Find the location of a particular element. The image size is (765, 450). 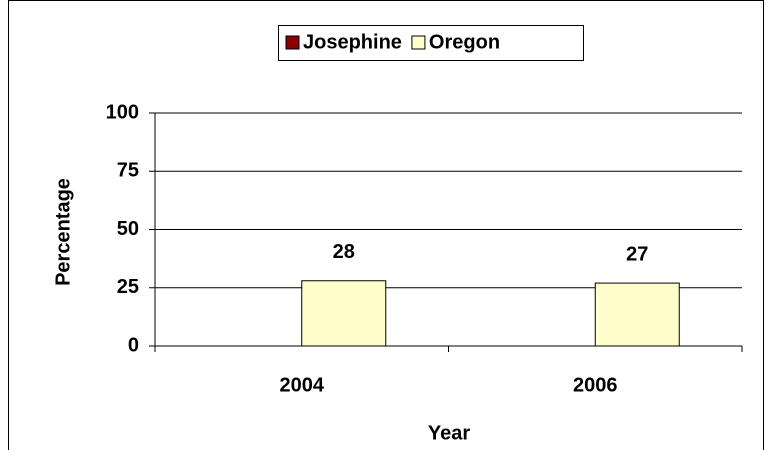

legend-label: Oregon is located at coordinates (464, 42).